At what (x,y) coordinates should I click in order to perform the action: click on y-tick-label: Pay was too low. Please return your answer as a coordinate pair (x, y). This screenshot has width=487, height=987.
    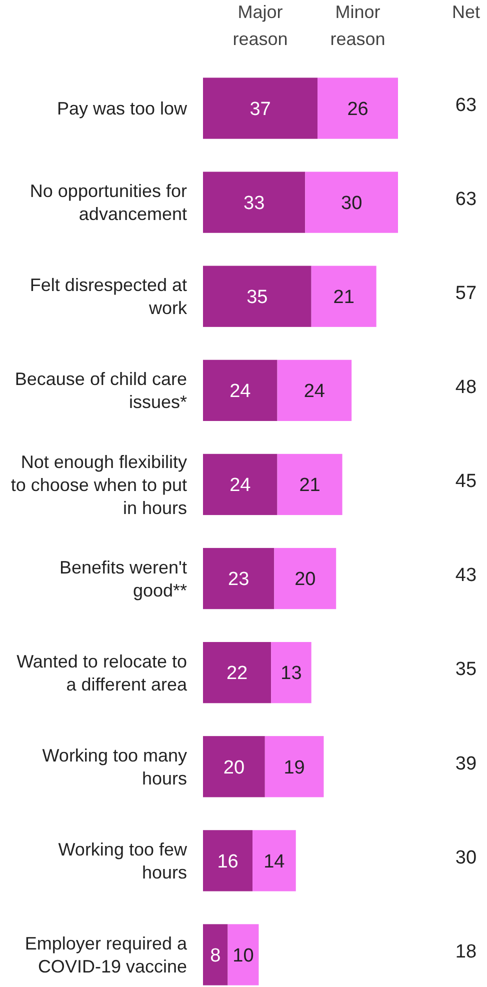
    Looking at the image, I should click on (122, 108).